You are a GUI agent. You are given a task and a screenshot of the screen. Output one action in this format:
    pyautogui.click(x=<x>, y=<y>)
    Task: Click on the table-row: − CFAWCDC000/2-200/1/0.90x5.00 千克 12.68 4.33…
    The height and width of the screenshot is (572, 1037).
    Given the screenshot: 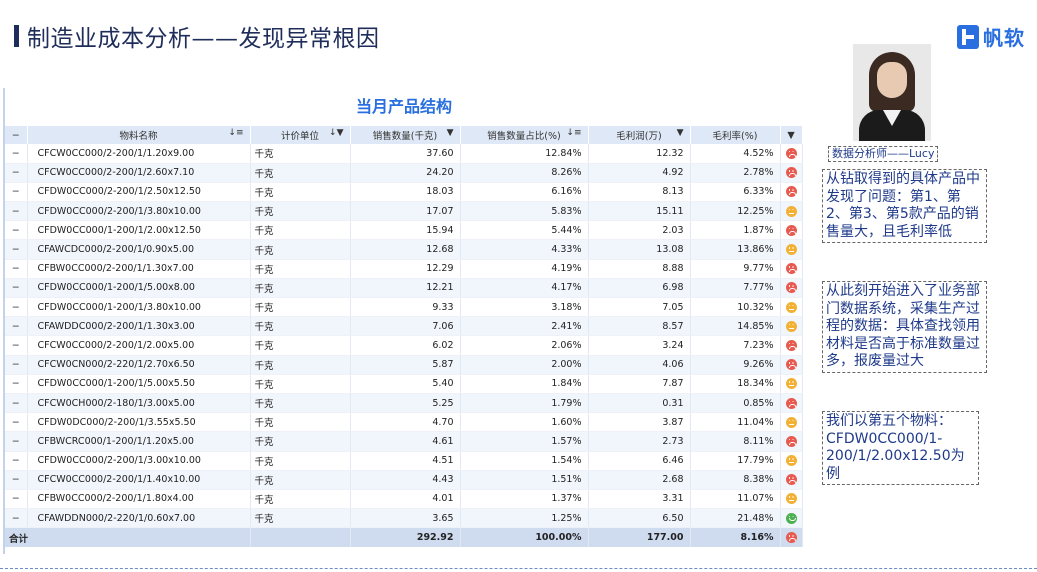 What is the action you would take?
    pyautogui.click(x=404, y=249)
    